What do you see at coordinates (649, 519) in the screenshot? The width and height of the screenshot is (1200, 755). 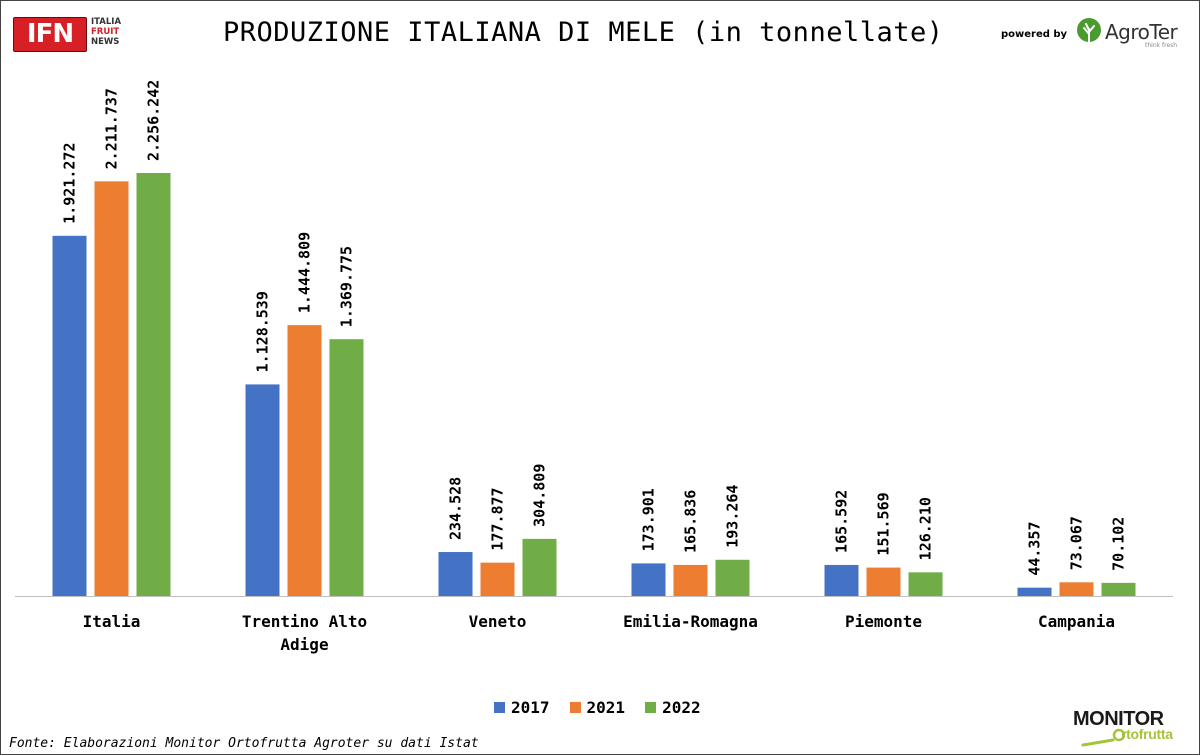 I see `data-label-2017-3: 173.901` at bounding box center [649, 519].